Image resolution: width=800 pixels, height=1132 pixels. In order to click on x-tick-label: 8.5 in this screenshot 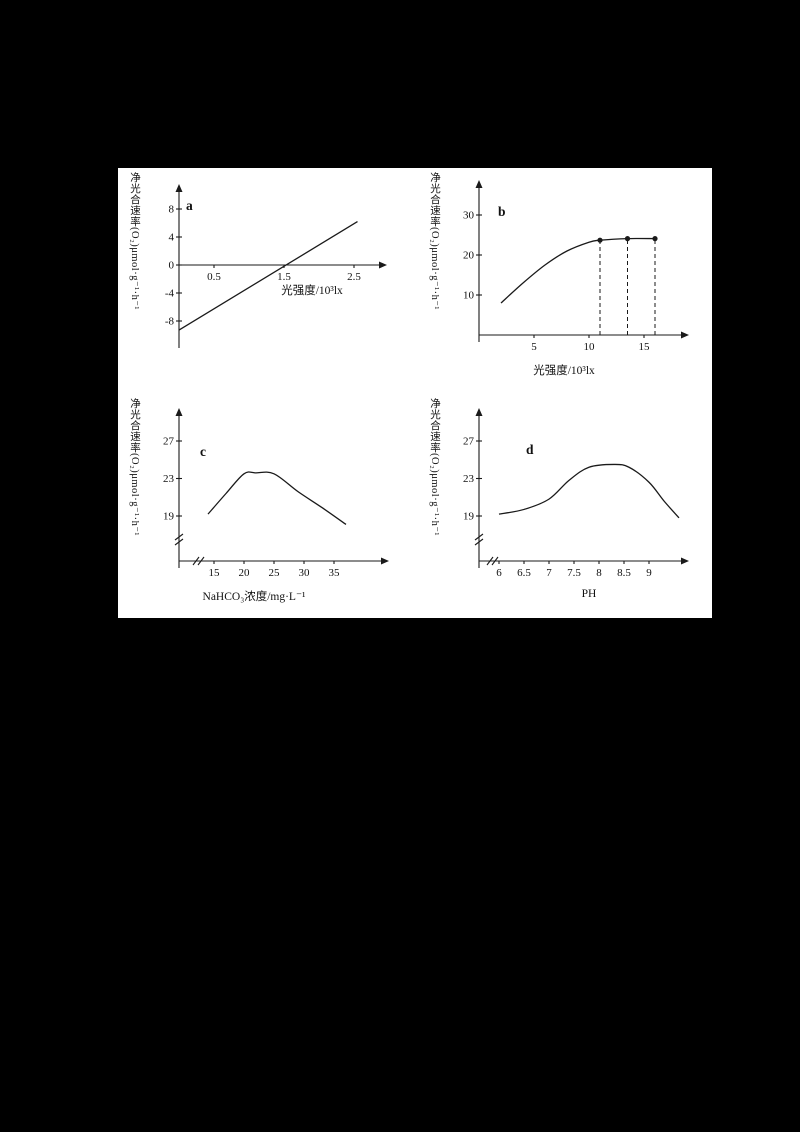, I will do `click(624, 573)`.